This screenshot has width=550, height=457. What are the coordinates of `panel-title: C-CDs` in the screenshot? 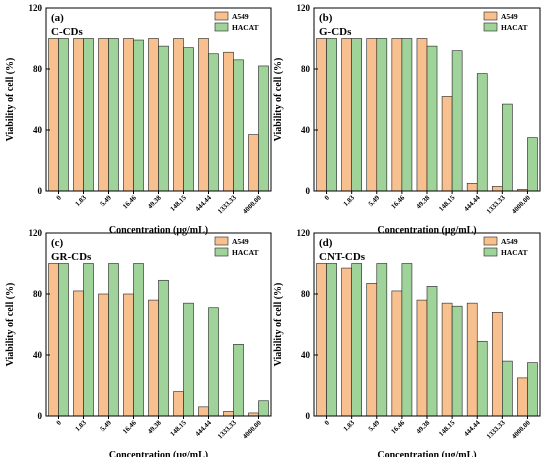 It's located at (67, 32).